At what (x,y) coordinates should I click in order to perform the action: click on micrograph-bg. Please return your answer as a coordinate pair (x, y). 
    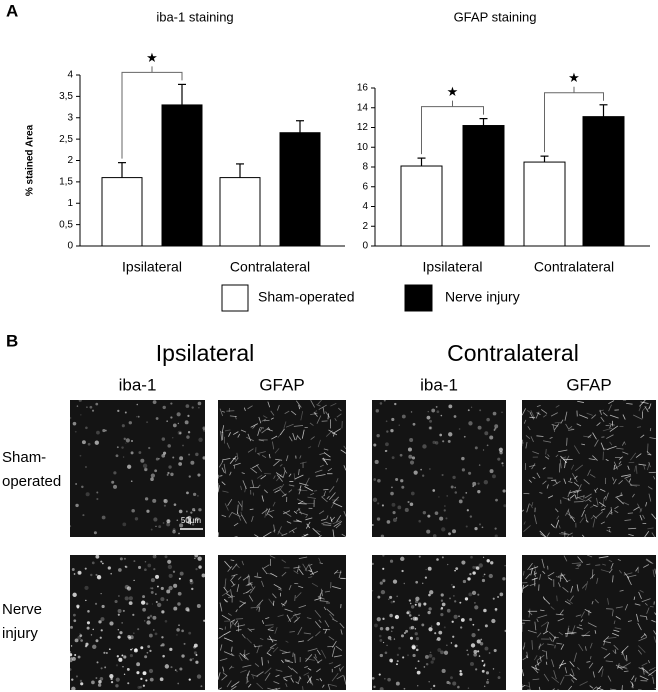
    Looking at the image, I should click on (439, 468).